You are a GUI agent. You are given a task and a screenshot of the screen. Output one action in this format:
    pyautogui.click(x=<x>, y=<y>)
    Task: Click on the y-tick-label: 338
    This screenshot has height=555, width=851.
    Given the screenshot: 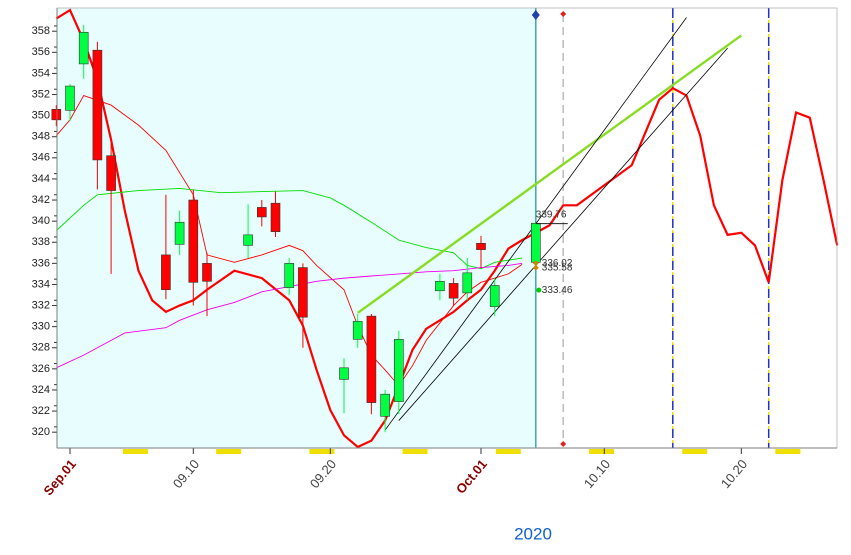 What is the action you would take?
    pyautogui.click(x=41, y=242)
    